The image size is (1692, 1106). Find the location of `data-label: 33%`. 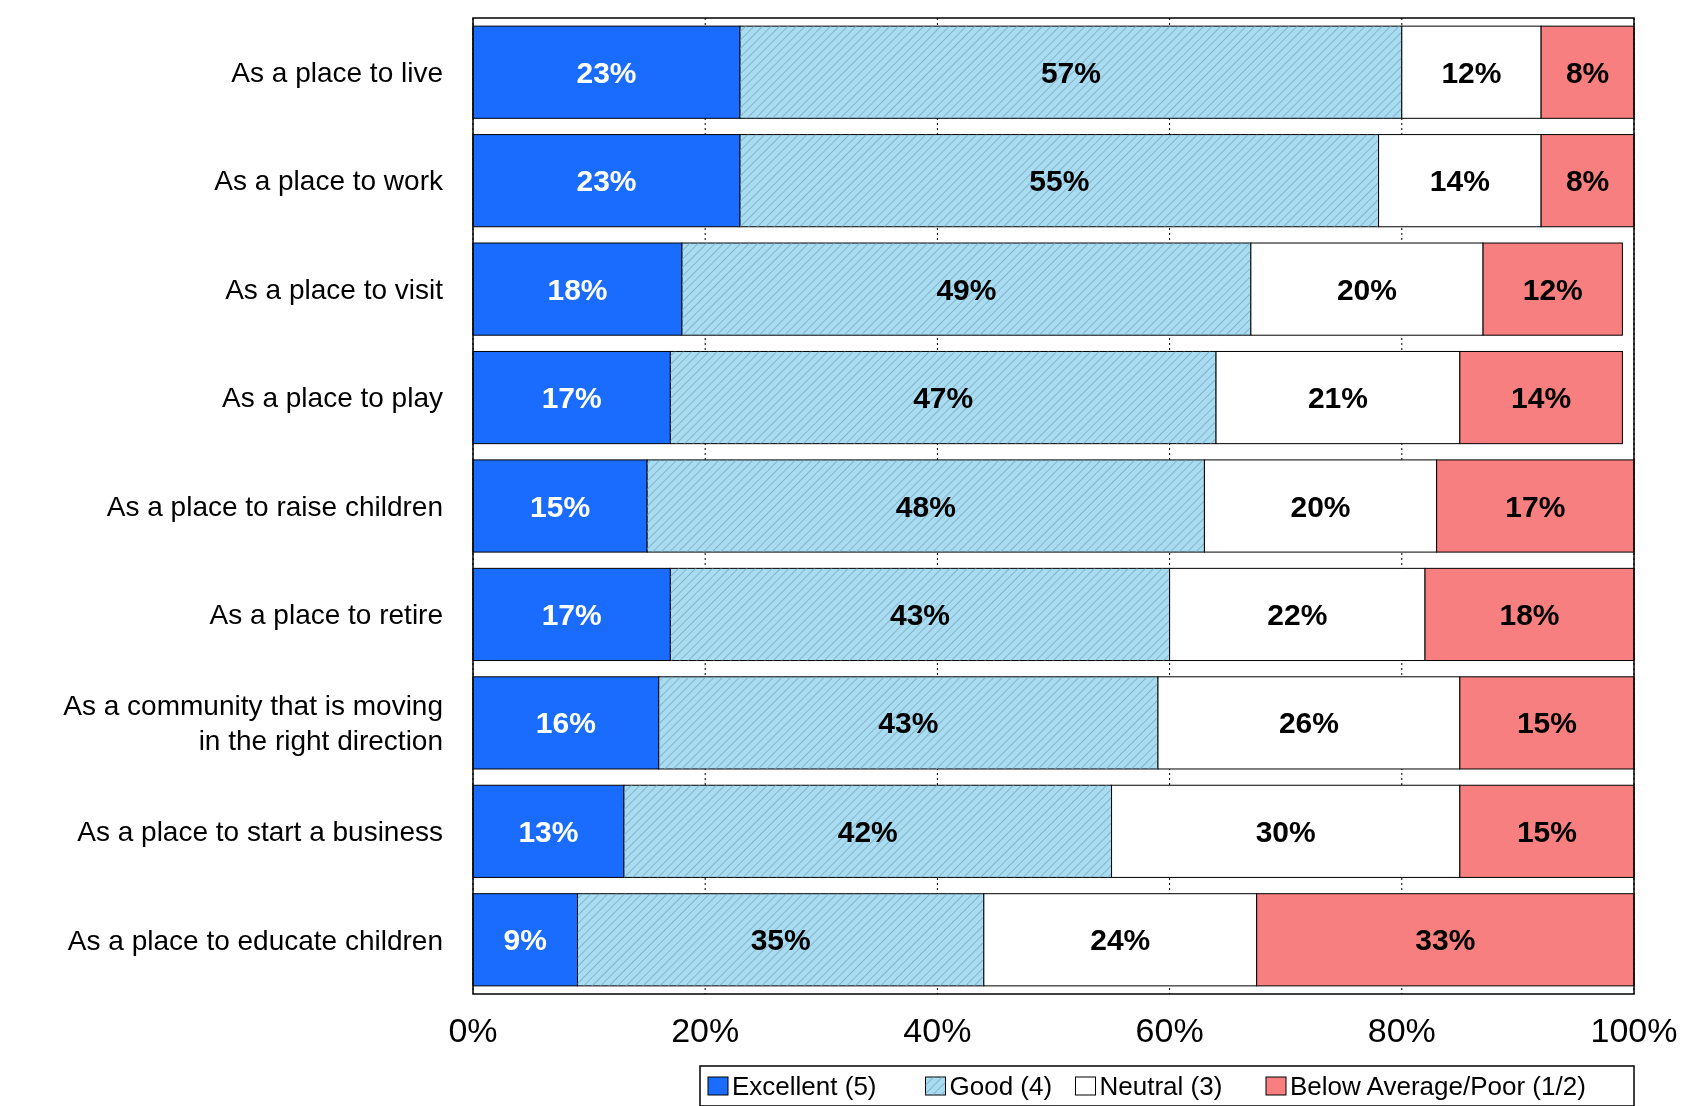

data-label: 33% is located at coordinates (1445, 940).